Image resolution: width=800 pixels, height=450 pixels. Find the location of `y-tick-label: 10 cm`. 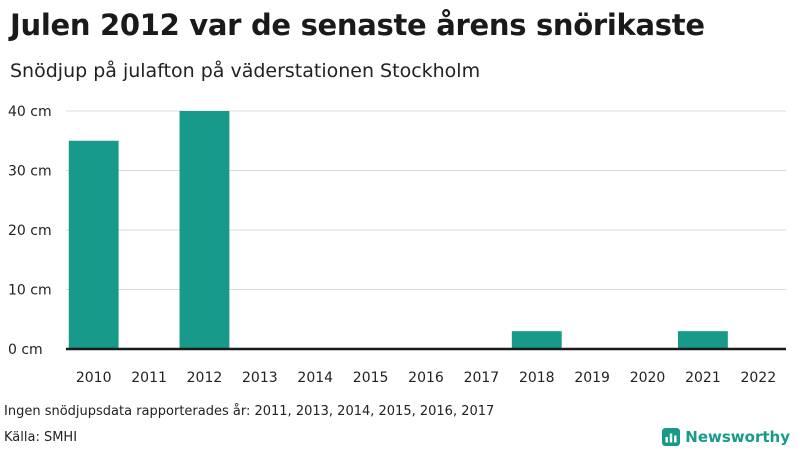

y-tick-label: 10 cm is located at coordinates (30, 291).